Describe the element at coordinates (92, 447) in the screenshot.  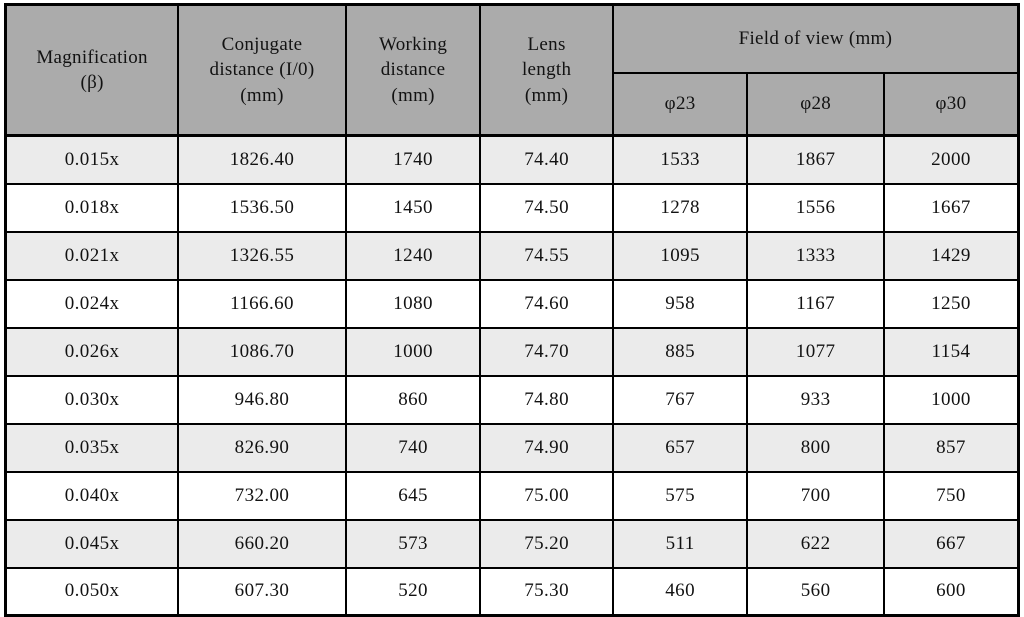
I see `table-cell: 0.035x` at that location.